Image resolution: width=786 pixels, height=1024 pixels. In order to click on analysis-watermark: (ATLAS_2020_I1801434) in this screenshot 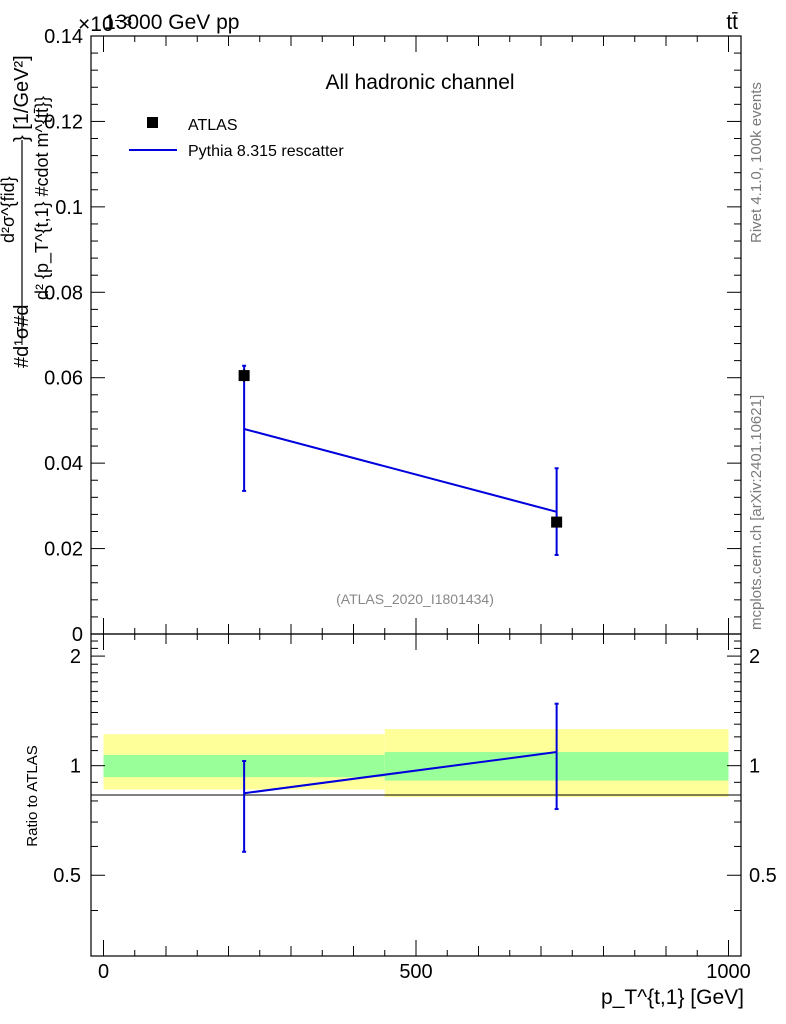, I will do `click(415, 599)`.